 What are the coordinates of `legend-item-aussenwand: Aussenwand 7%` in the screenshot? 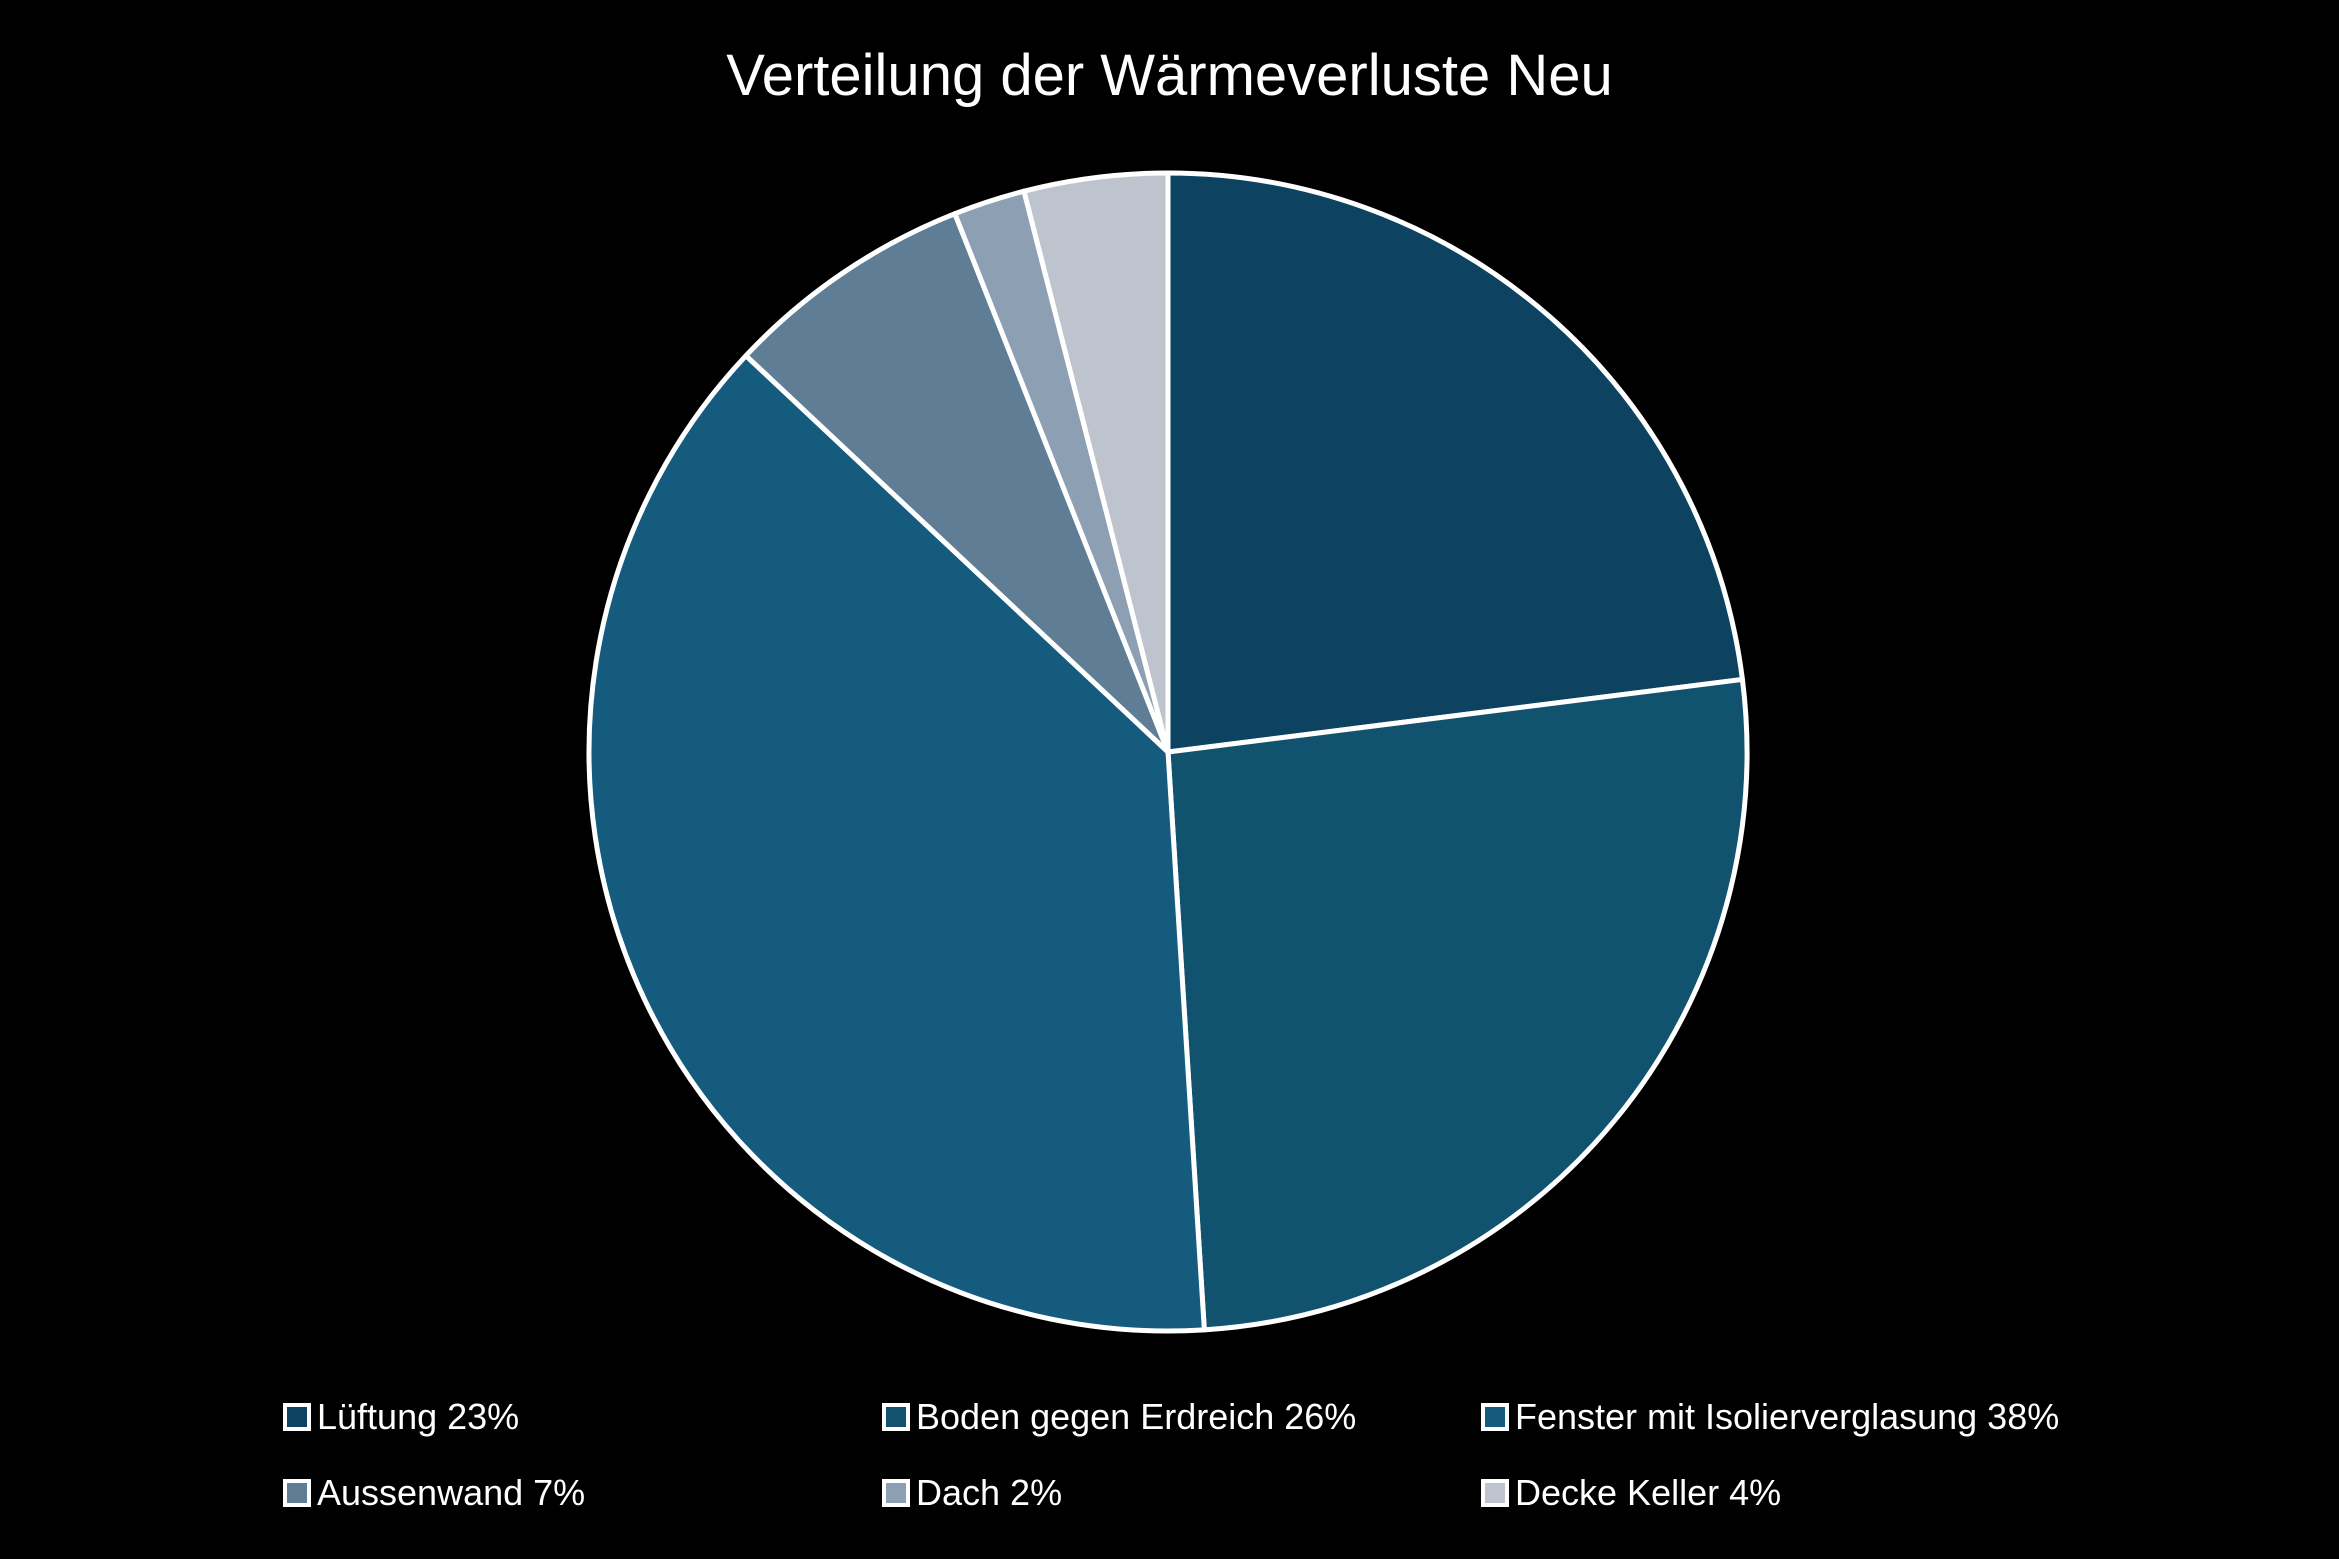 It's located at (434, 1493).